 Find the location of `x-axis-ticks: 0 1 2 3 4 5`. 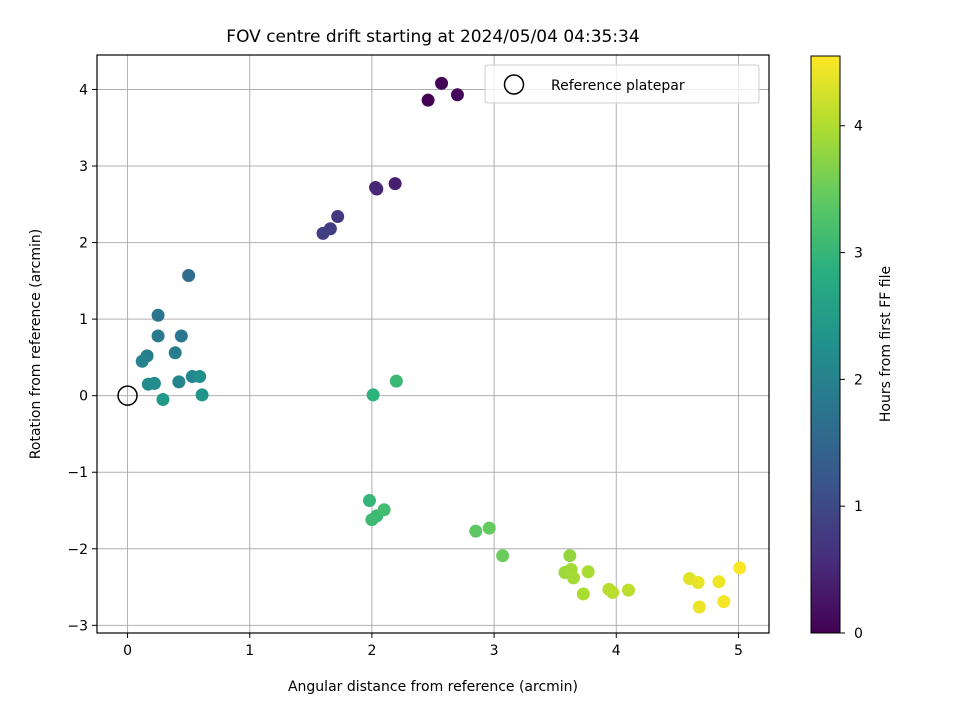

x-axis-ticks: 0 1 2 3 4 5 is located at coordinates (433, 646).